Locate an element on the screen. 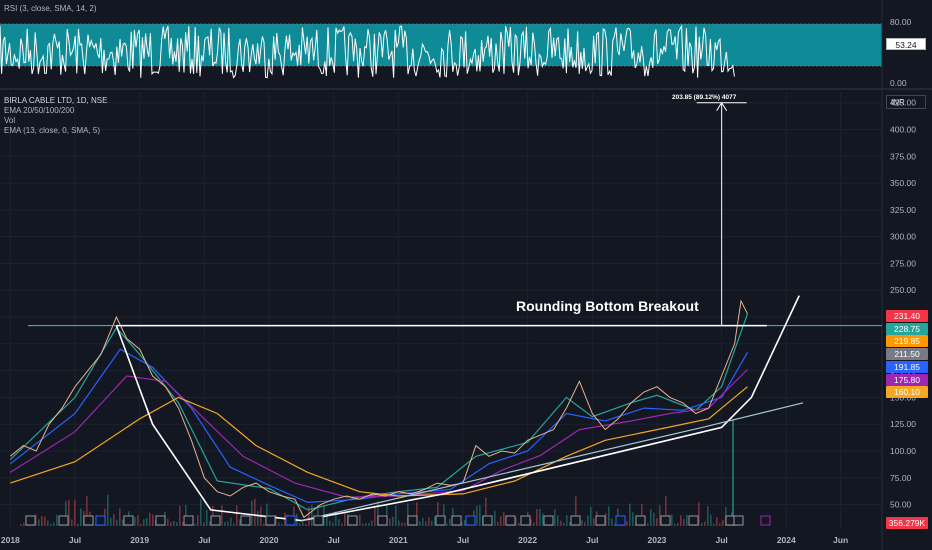  x-tick-label: 2023 is located at coordinates (657, 540).